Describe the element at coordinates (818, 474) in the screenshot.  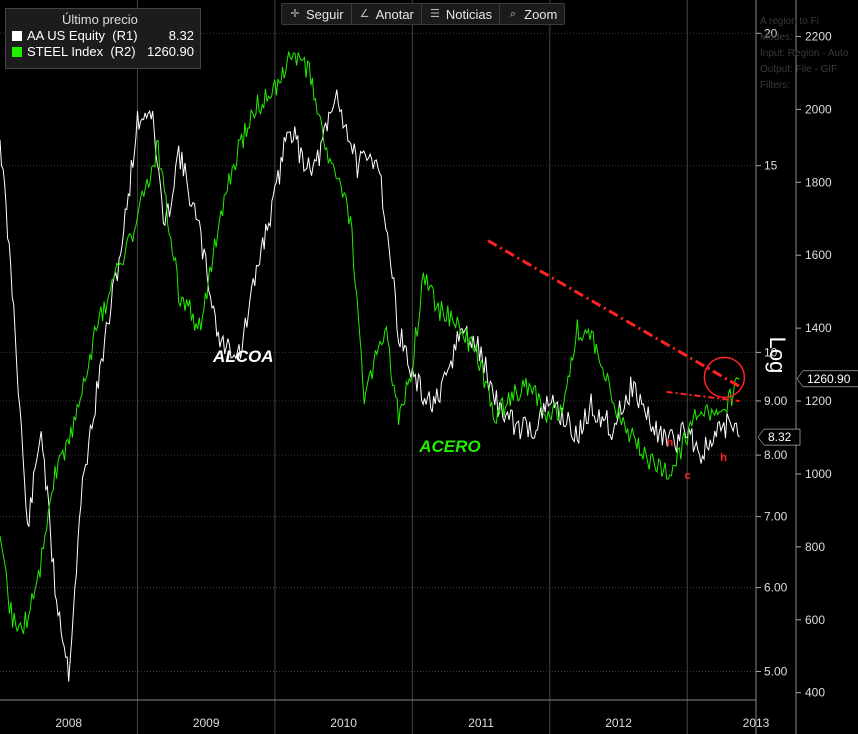
I see `r2-tick-label: 1000` at that location.